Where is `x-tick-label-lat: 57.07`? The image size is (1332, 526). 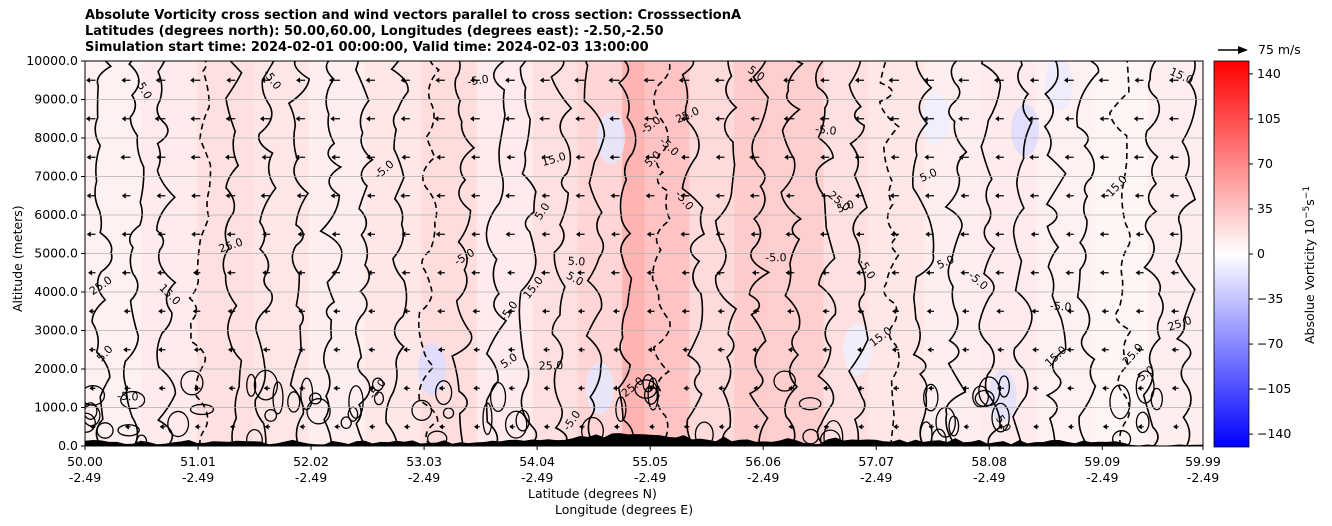
x-tick-label-lat: 57.07 is located at coordinates (876, 461).